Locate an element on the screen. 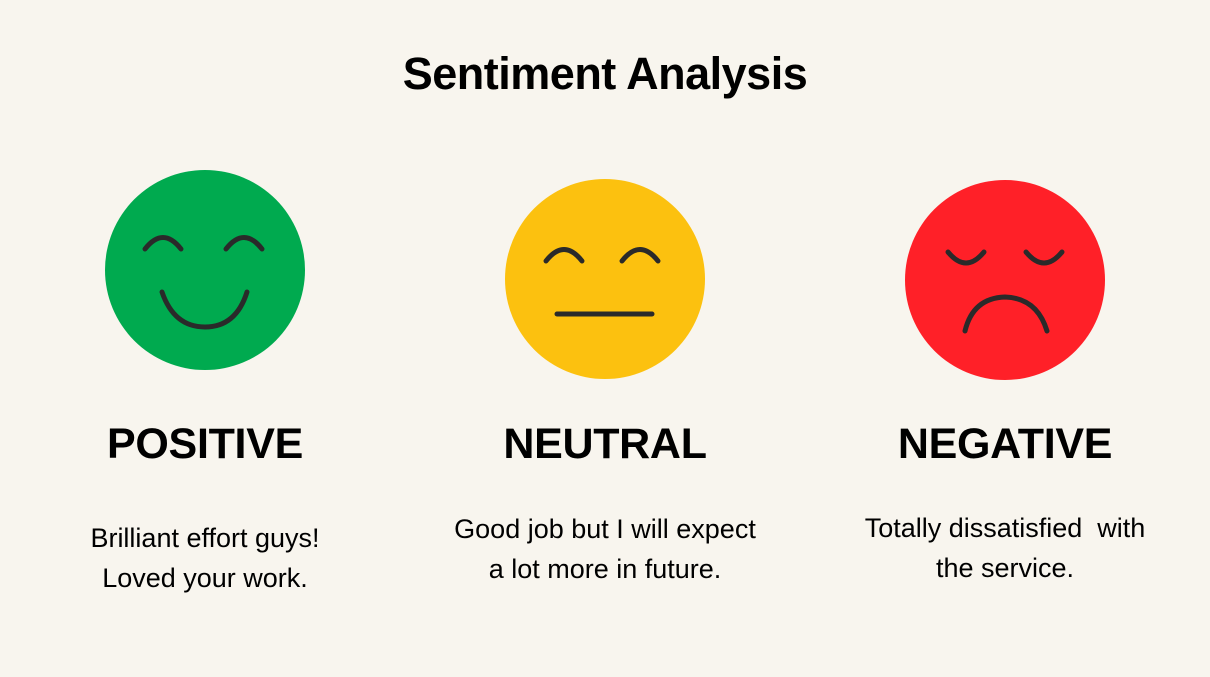 The image size is (1210, 677). example-line: Good job but I will expect is located at coordinates (605, 529).